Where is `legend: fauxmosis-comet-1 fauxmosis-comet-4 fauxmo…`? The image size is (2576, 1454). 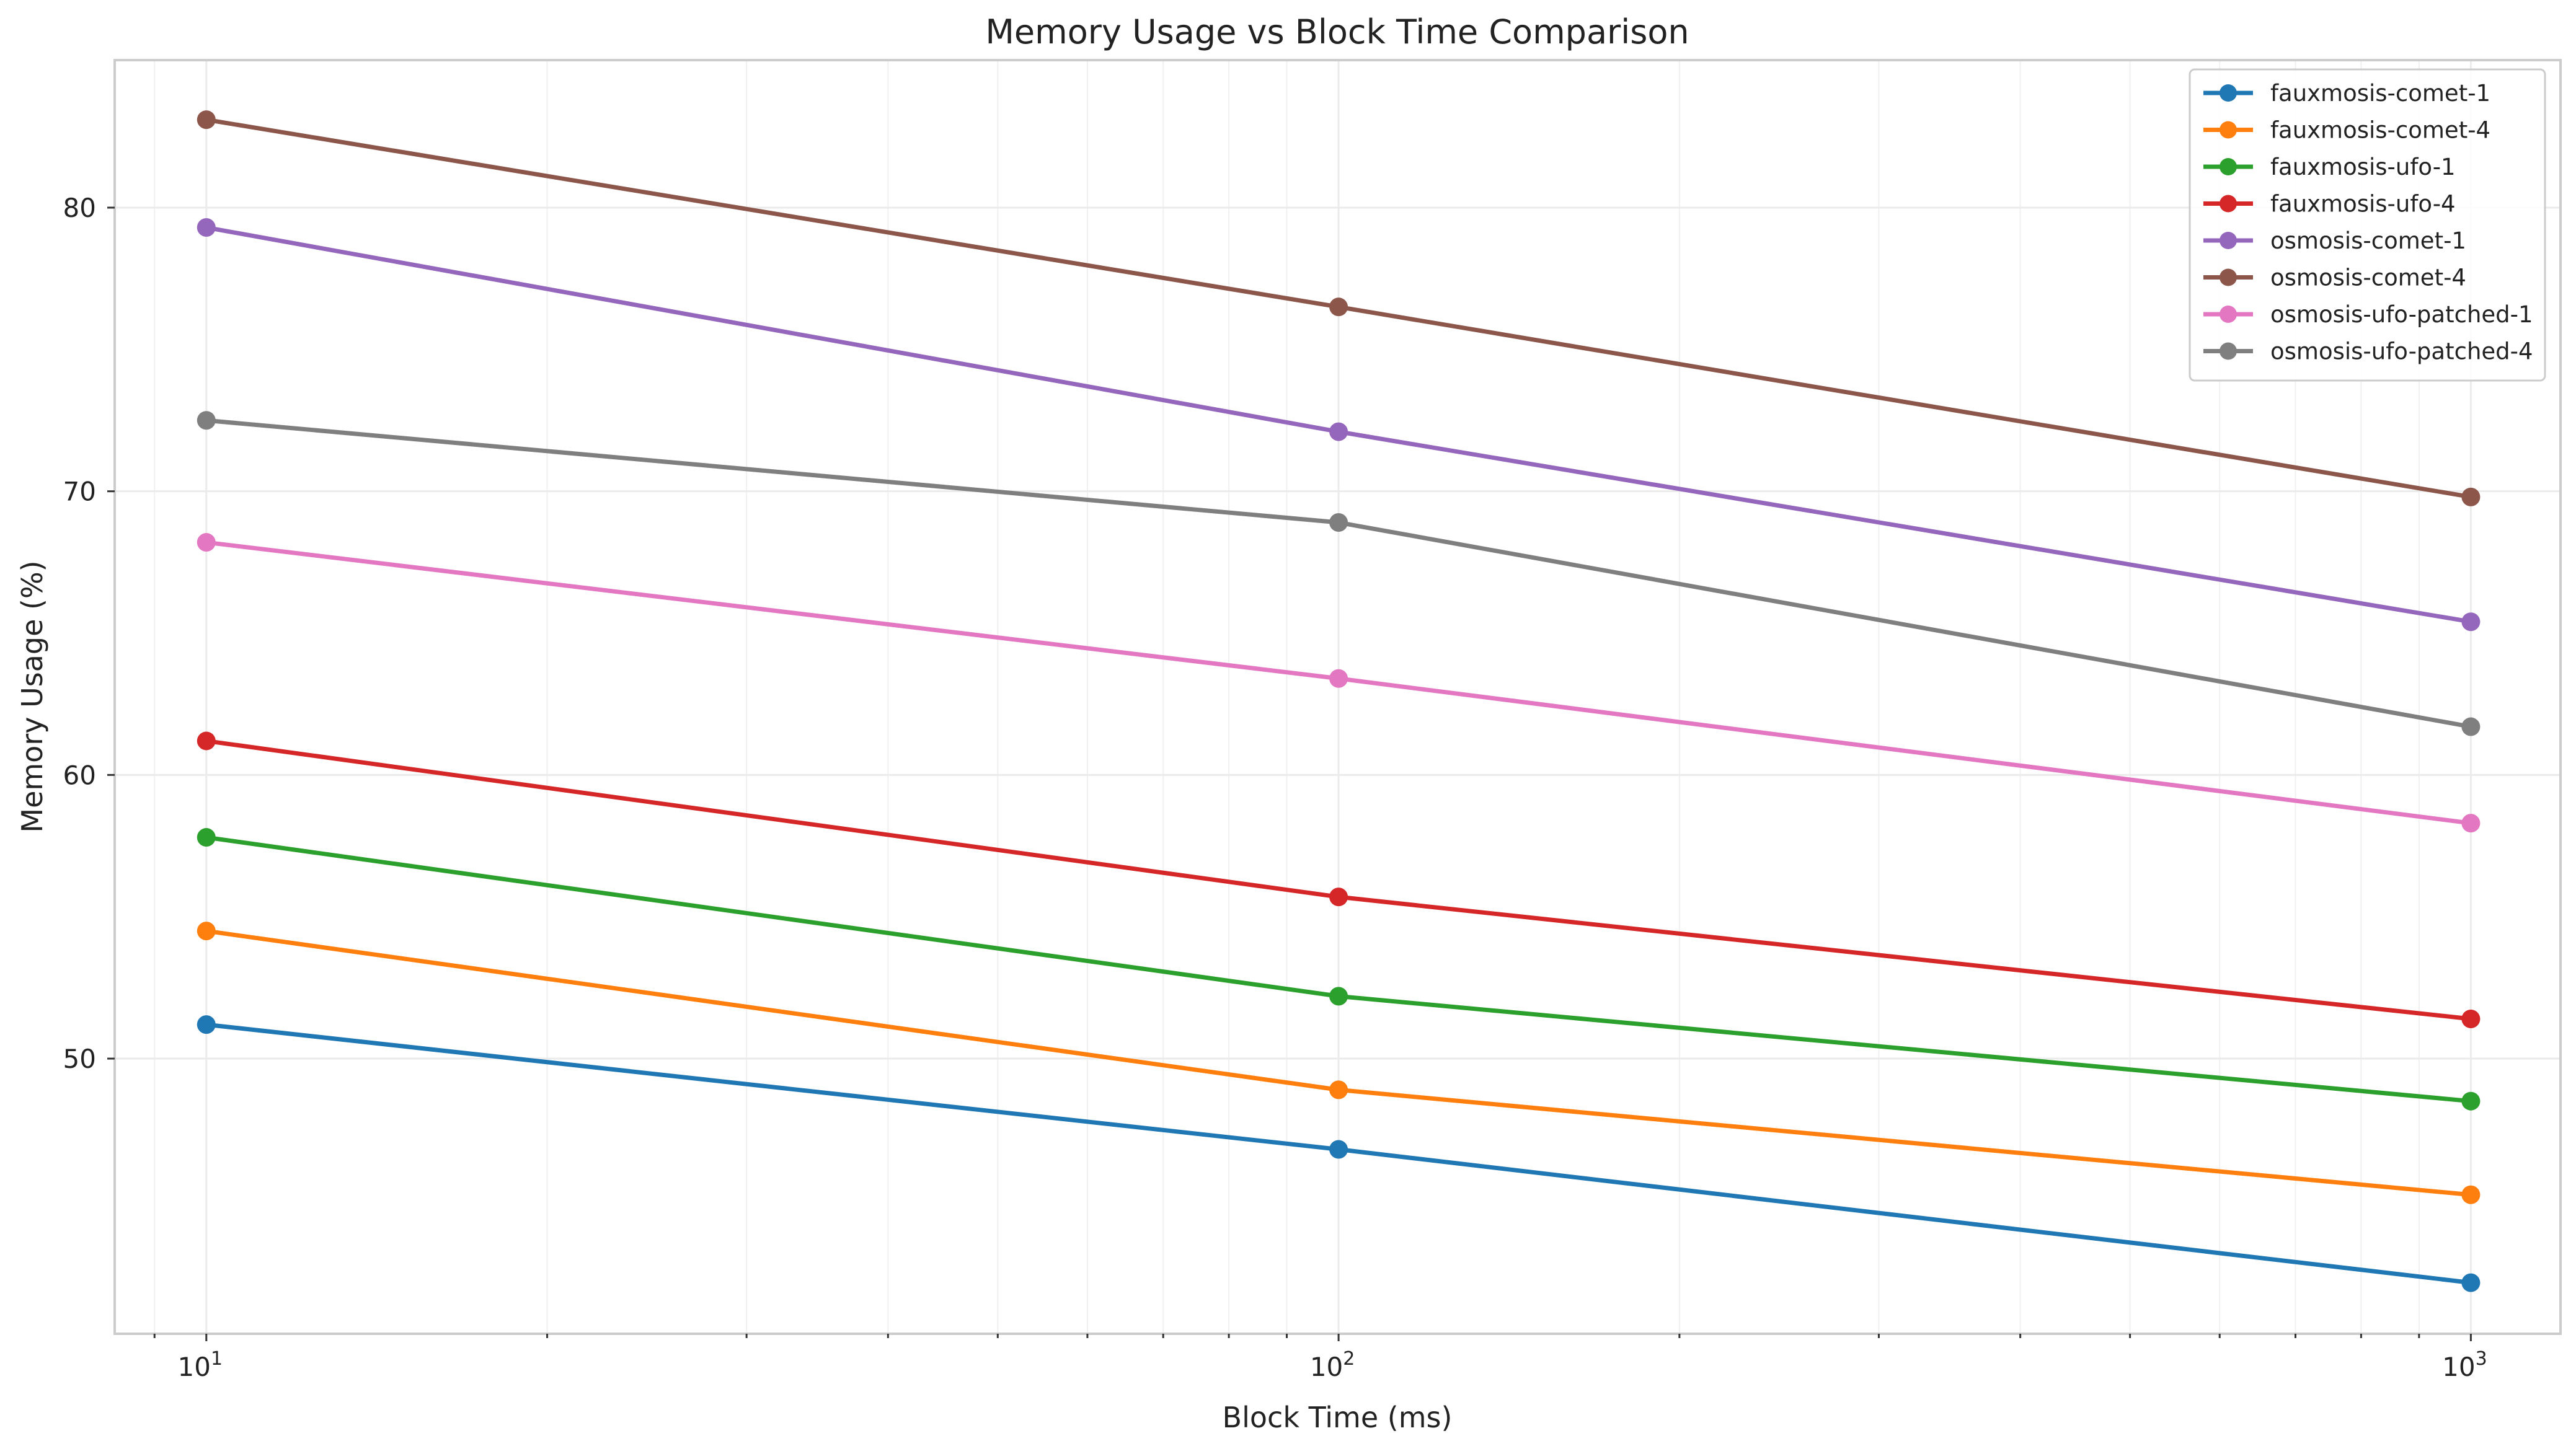 legend: fauxmosis-comet-1 fauxmosis-comet-4 fauxmo… is located at coordinates (2367, 225).